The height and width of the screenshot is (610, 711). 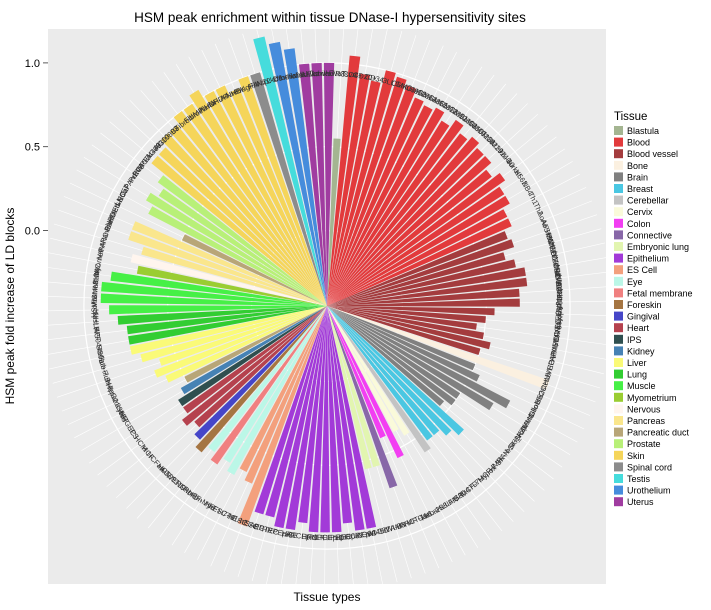 I want to click on legend-entry-1: Blood, so click(x=638, y=143).